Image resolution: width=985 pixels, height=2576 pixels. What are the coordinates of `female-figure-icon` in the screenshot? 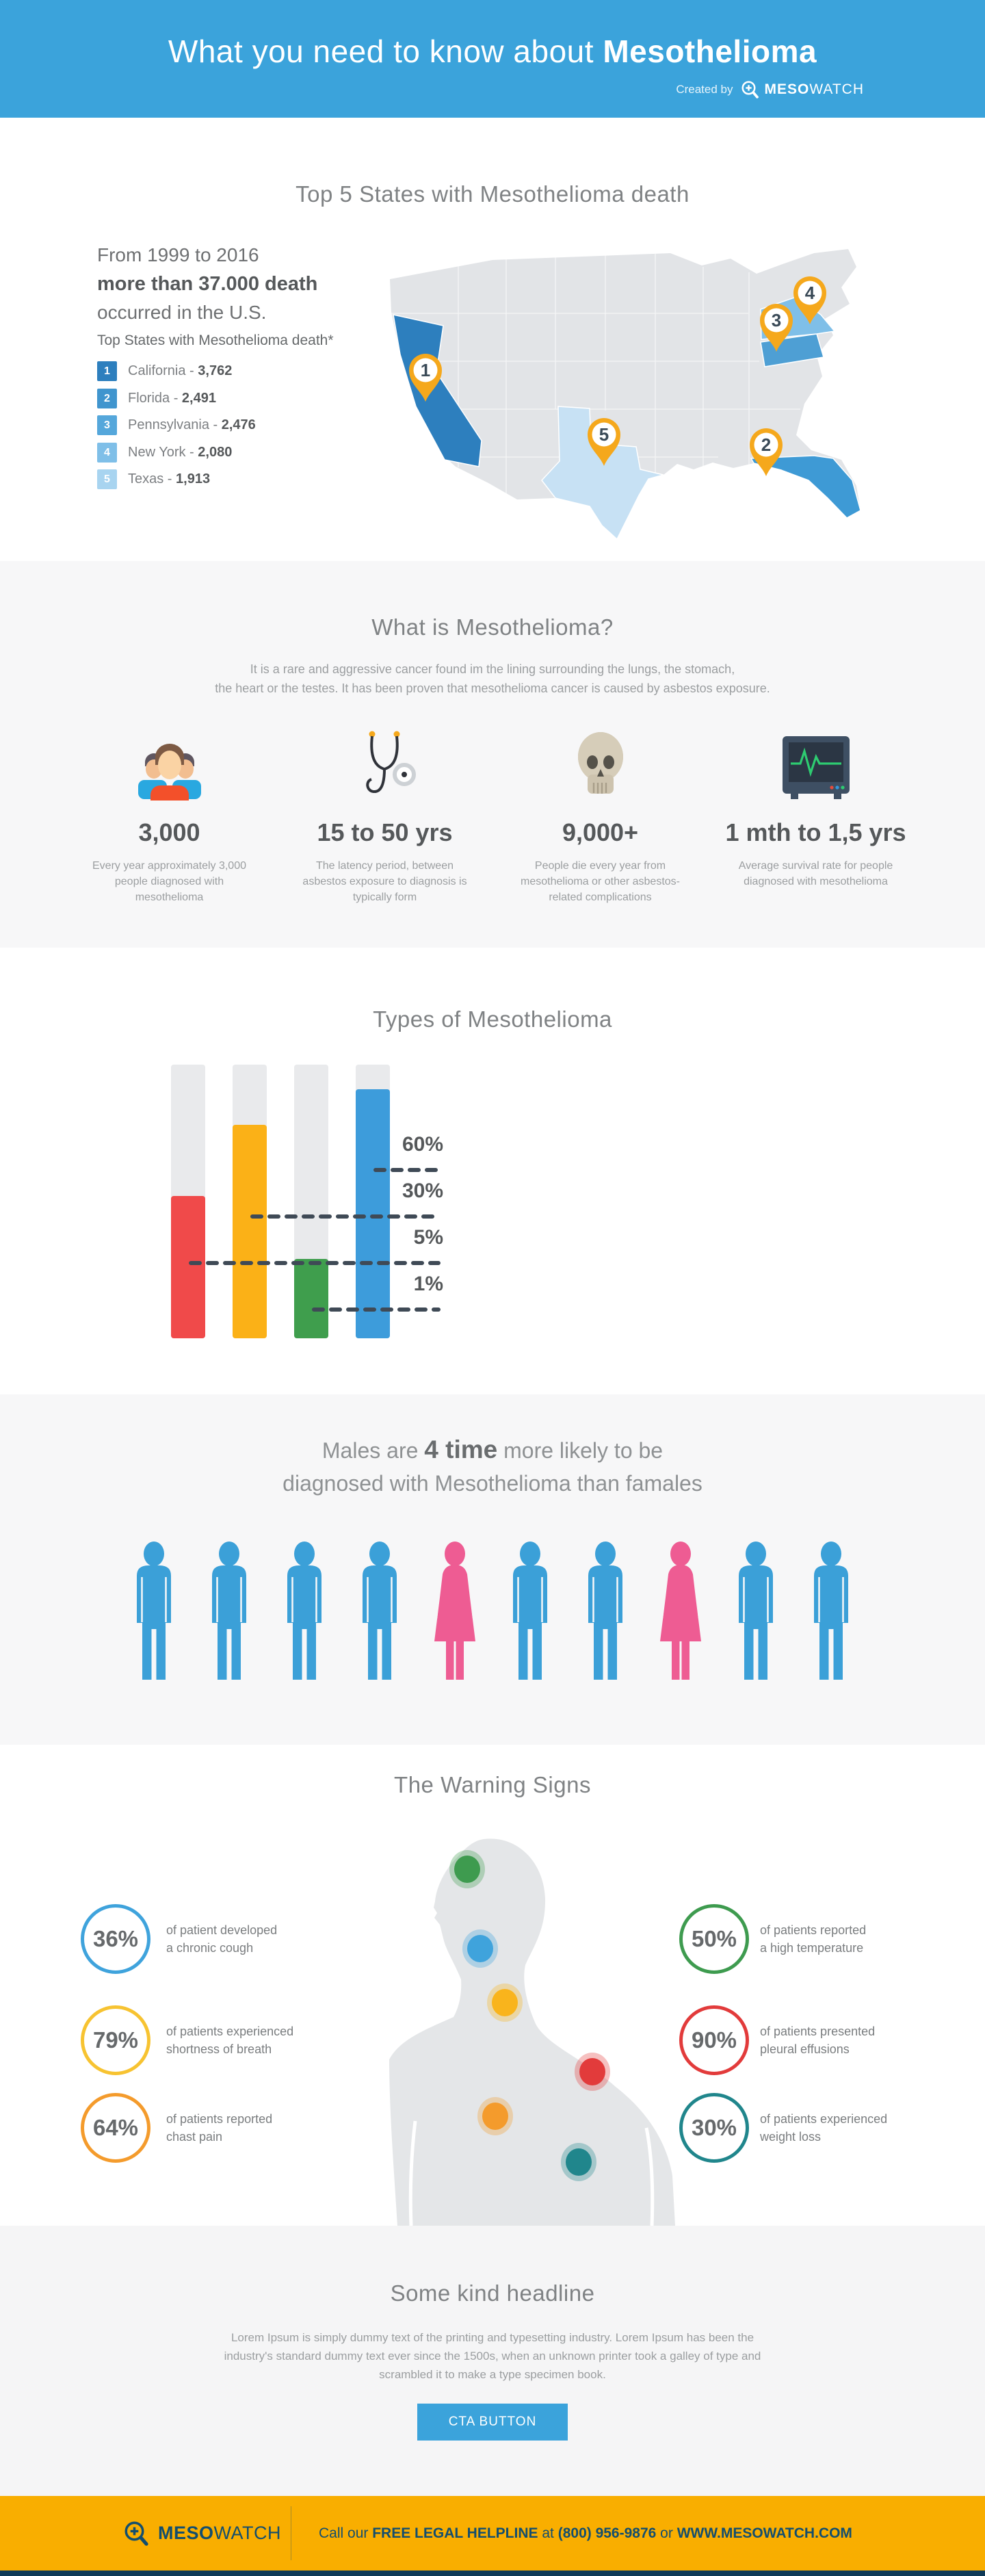 It's located at (680, 1612).